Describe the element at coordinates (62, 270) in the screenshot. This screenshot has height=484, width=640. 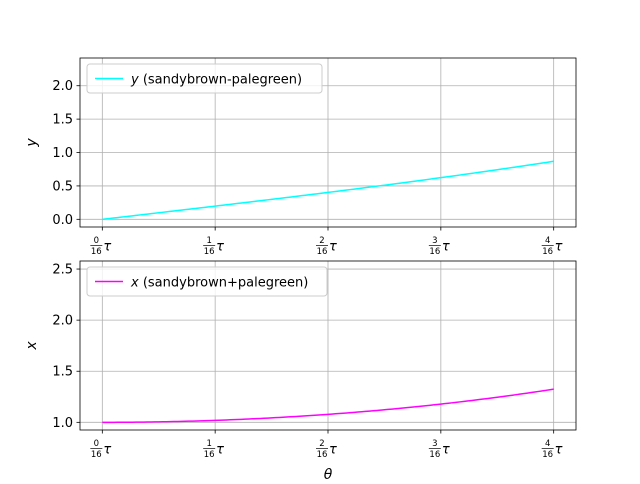
I see `y-tick-label: 2.5` at that location.